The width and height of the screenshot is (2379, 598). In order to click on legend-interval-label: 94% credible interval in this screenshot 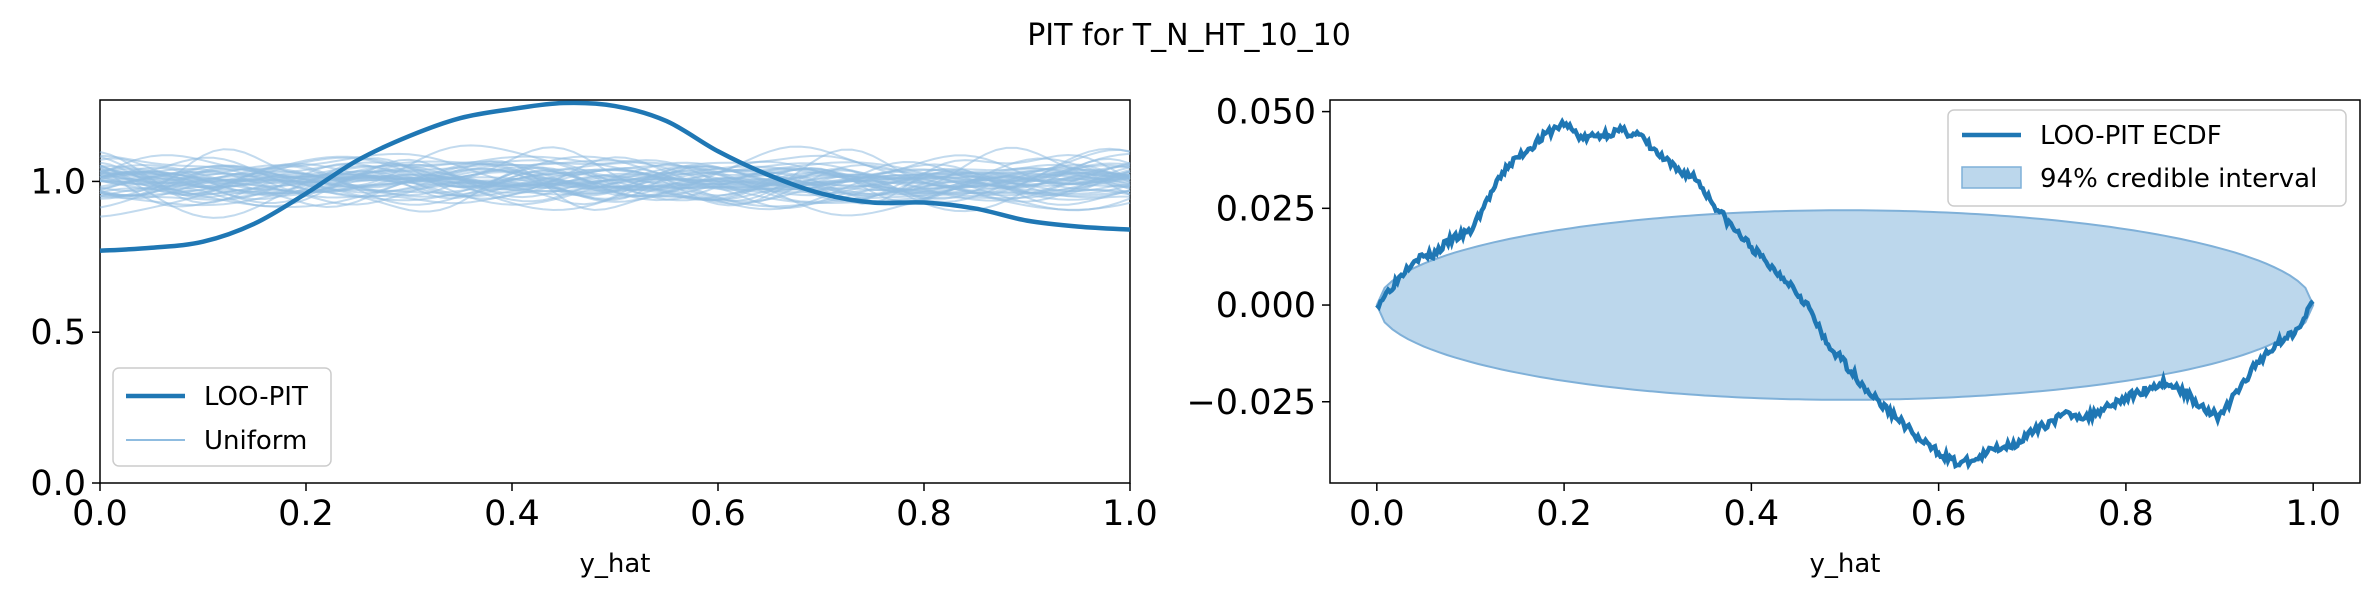, I will do `click(2178, 179)`.